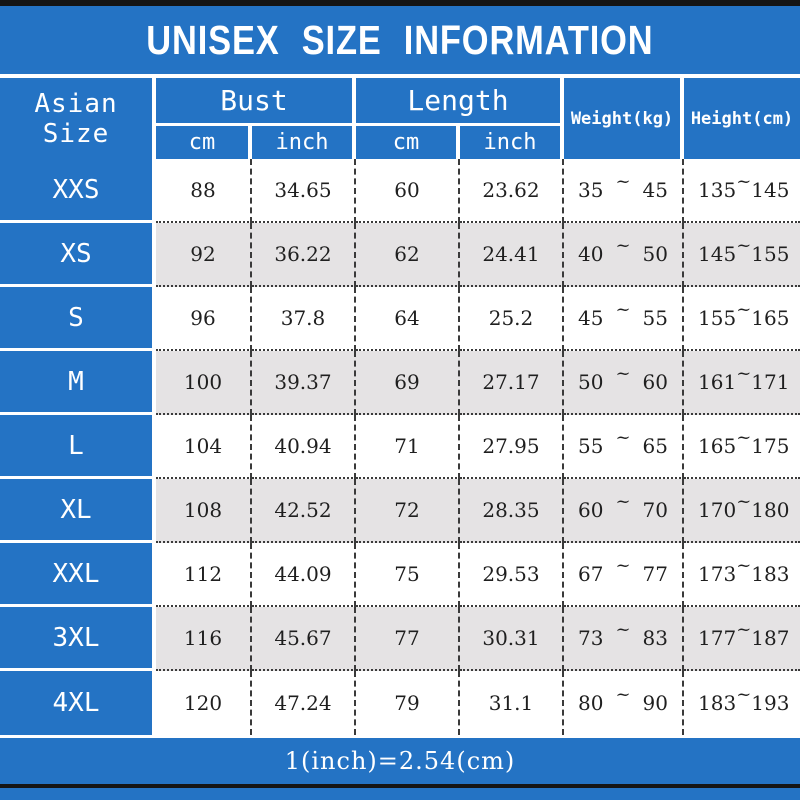  I want to click on weight-max: 55, so click(655, 318).